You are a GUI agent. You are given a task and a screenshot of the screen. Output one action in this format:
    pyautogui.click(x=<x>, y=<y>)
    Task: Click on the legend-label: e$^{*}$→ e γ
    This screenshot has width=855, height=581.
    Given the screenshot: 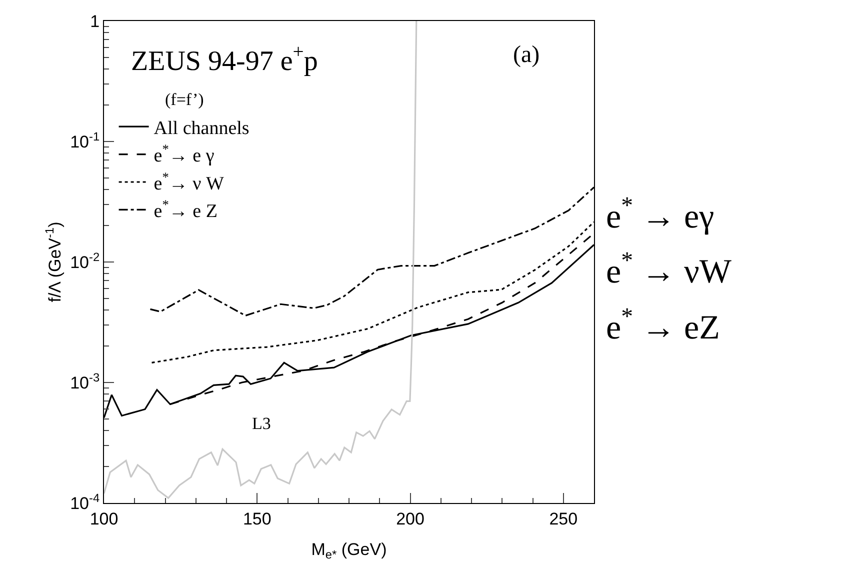 What is the action you would take?
    pyautogui.click(x=184, y=154)
    